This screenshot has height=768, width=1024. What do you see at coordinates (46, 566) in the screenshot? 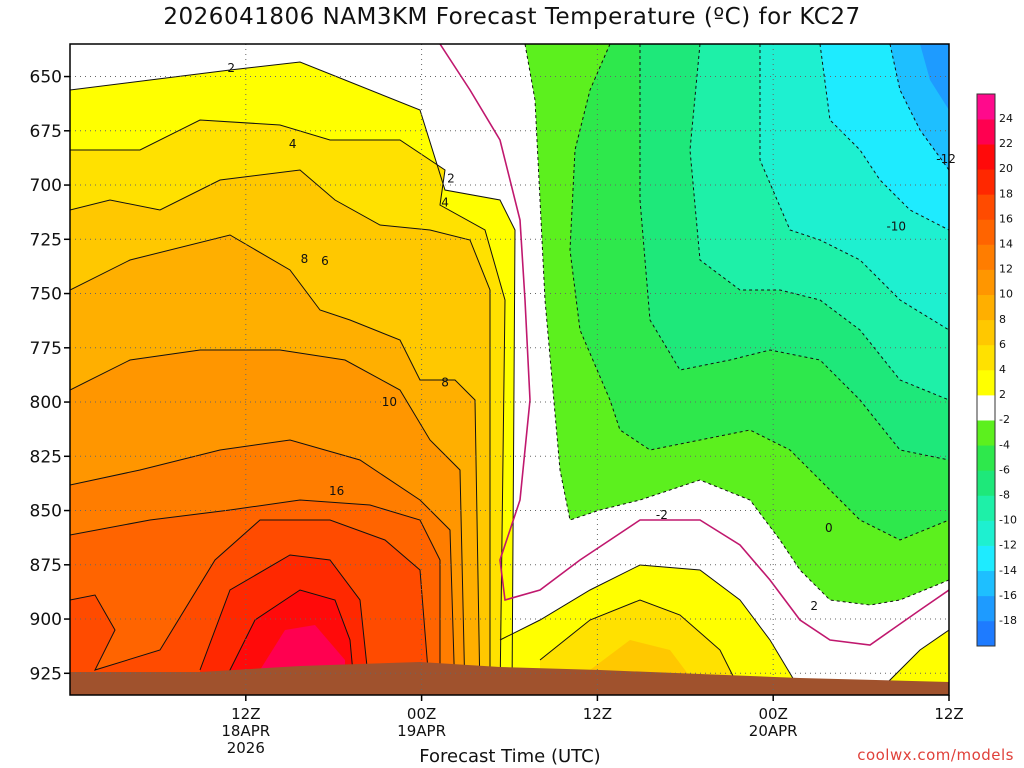
I see `y-tick-label: 875` at bounding box center [46, 566].